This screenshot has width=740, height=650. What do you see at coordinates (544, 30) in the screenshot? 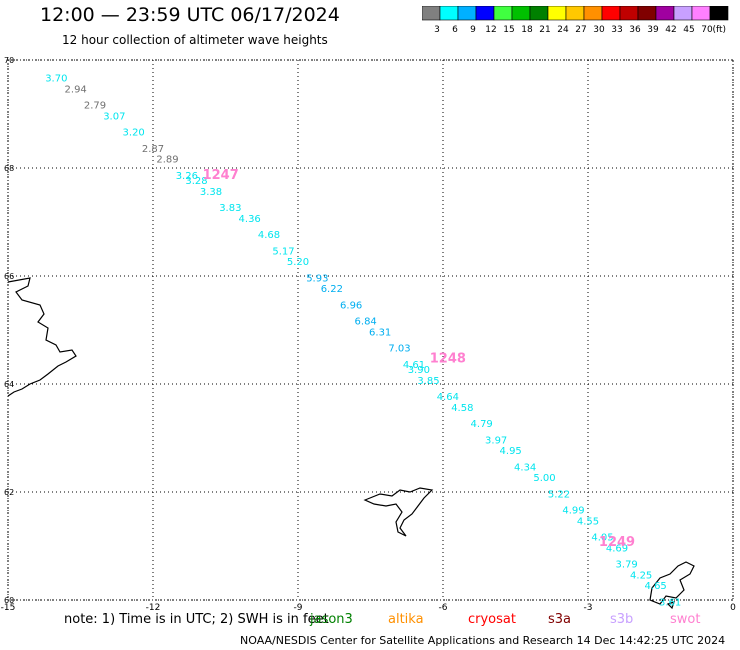
I see `colorbar-label: 21` at bounding box center [544, 30].